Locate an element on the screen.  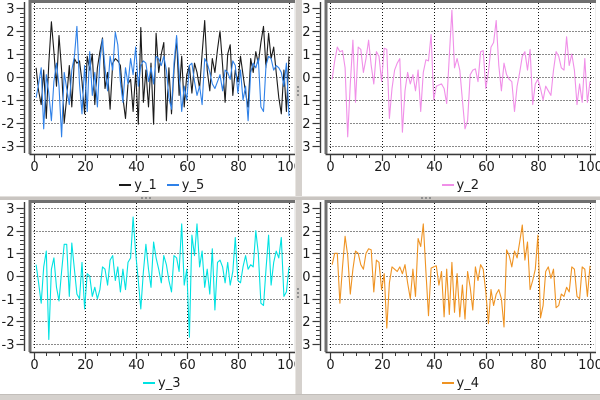
legend: y_2 is located at coordinates (461, 185).